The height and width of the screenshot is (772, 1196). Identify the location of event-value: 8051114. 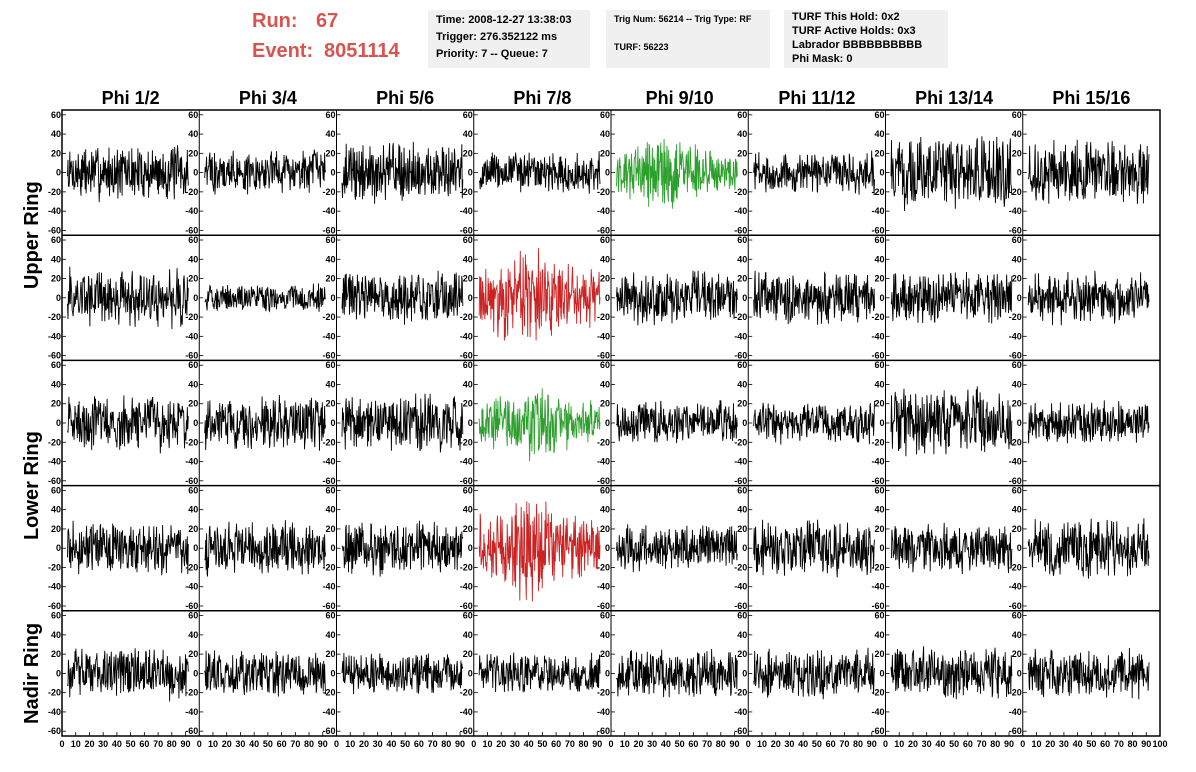
(362, 51).